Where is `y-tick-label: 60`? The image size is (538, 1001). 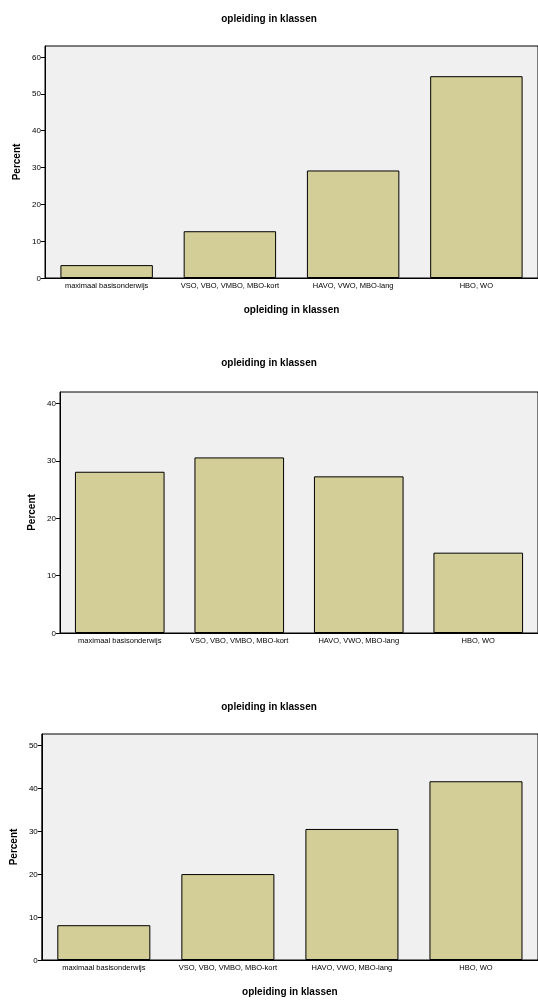 y-tick-label: 60 is located at coordinates (37, 57).